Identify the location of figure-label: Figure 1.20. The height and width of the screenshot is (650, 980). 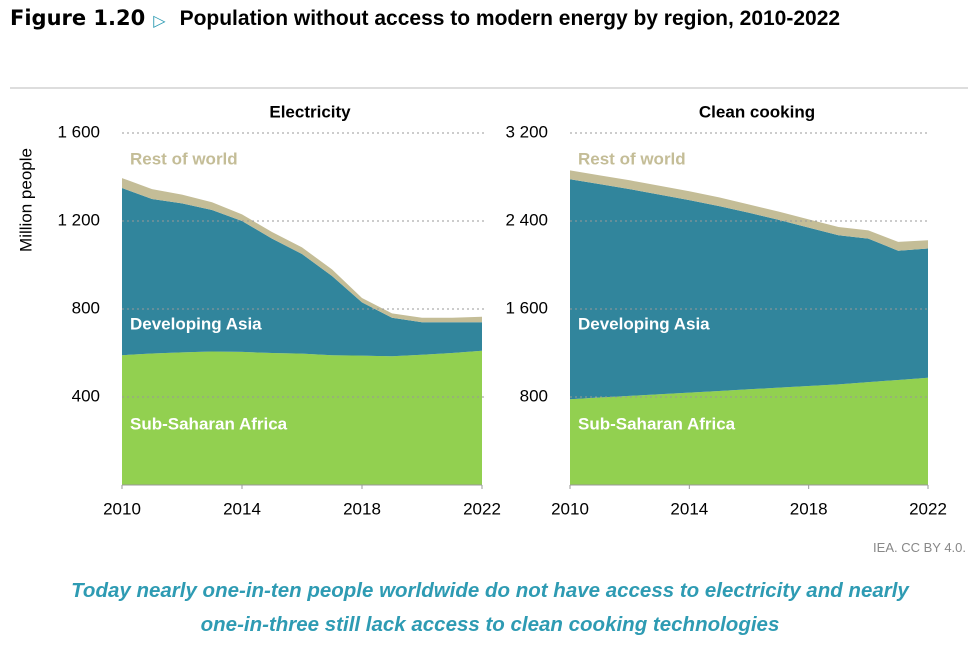
(78, 18).